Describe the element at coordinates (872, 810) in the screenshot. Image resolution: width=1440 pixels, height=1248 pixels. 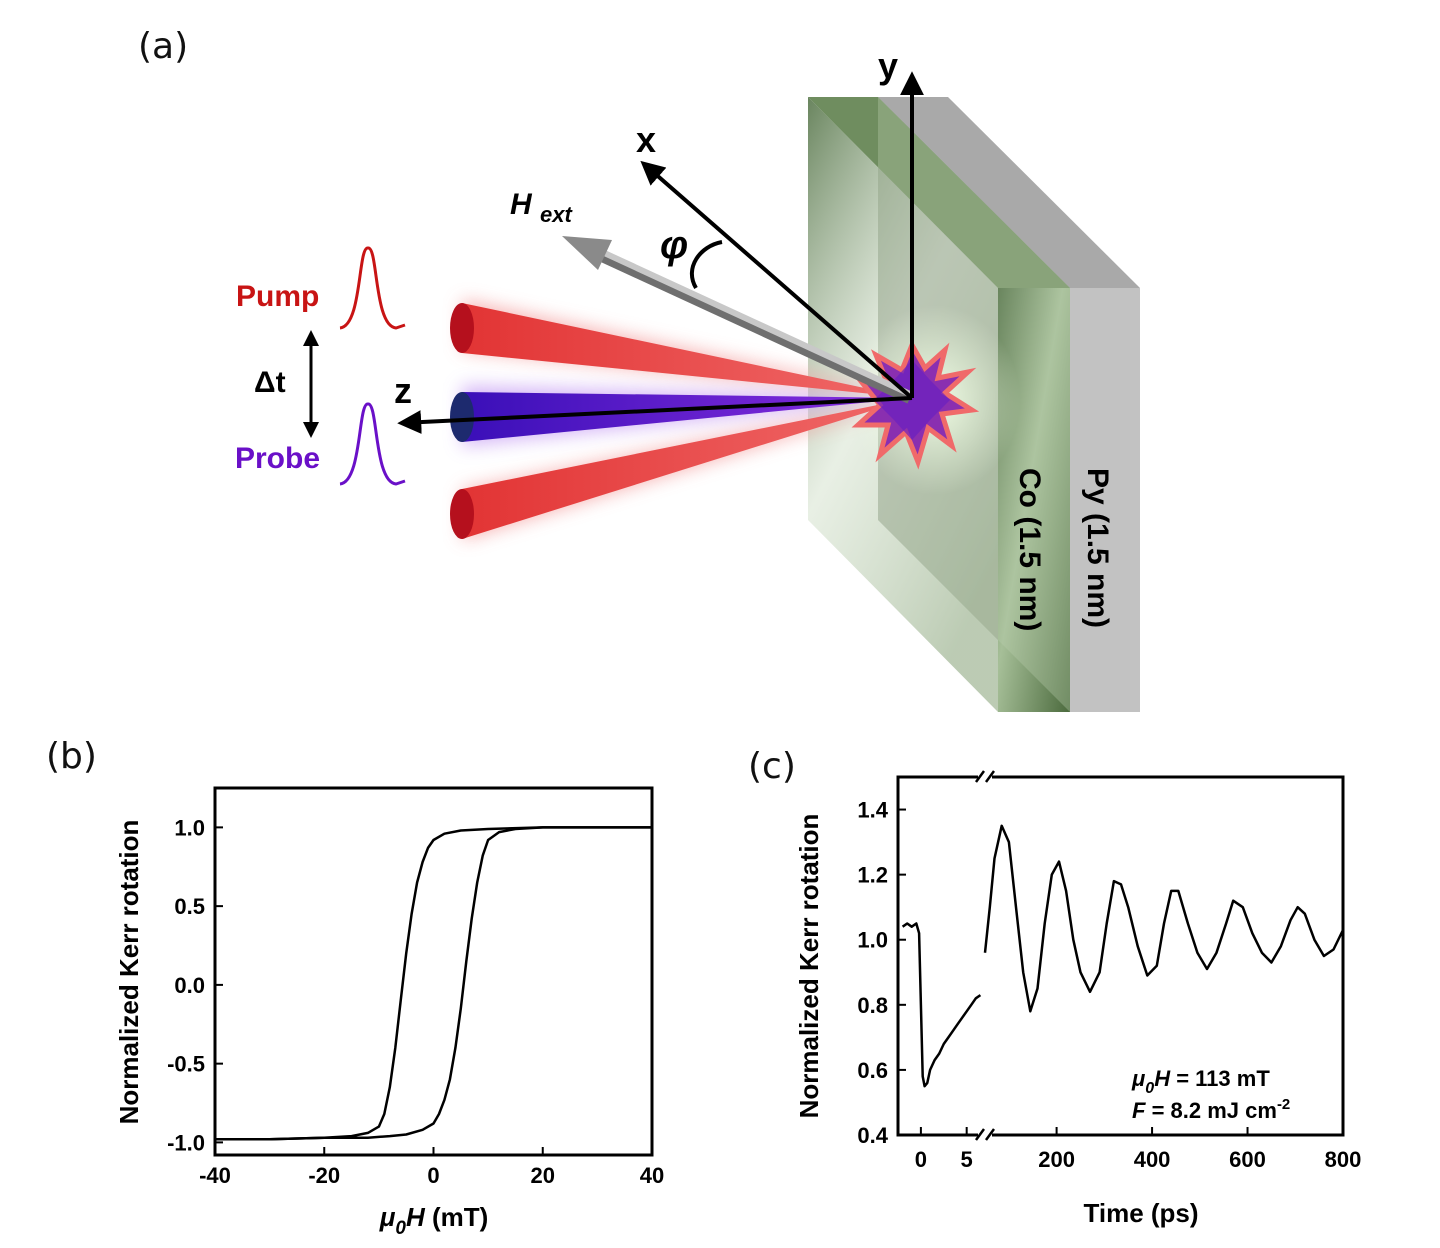
I see `chart-c-y-tick-label: 1.4` at that location.